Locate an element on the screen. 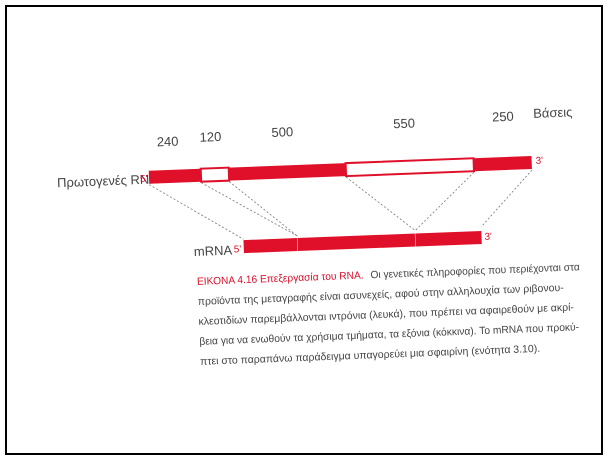 Image resolution: width=610 pixels, height=461 pixels. length-label-exon3: 250 is located at coordinates (503, 117).